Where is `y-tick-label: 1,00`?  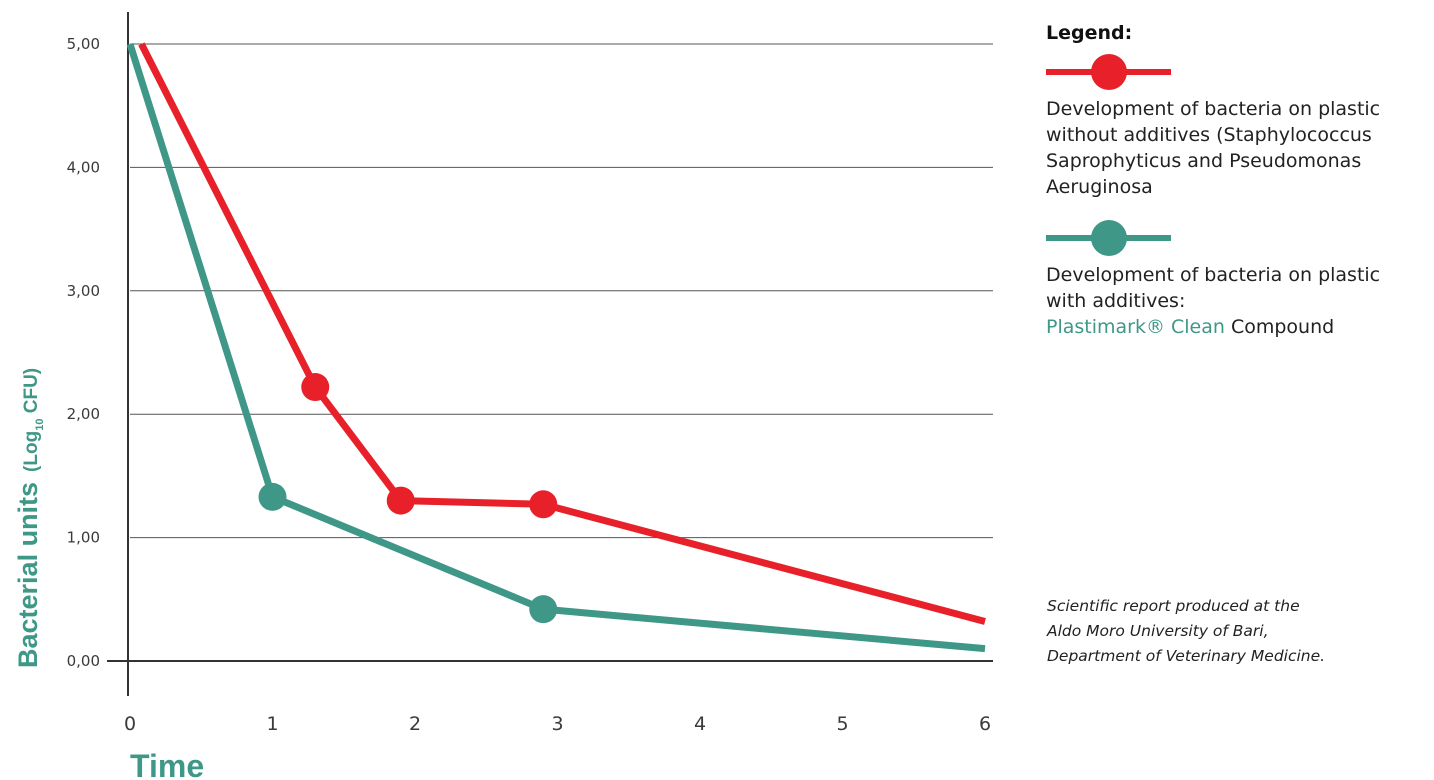
y-tick-label: 1,00 is located at coordinates (83, 538).